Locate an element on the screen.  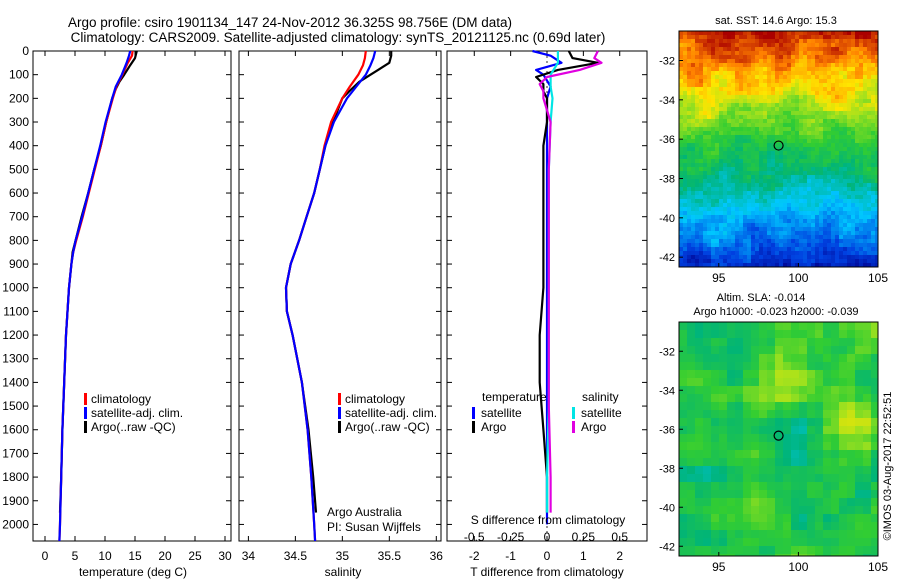
depth-tick-label: 200 is located at coordinates (19, 98).